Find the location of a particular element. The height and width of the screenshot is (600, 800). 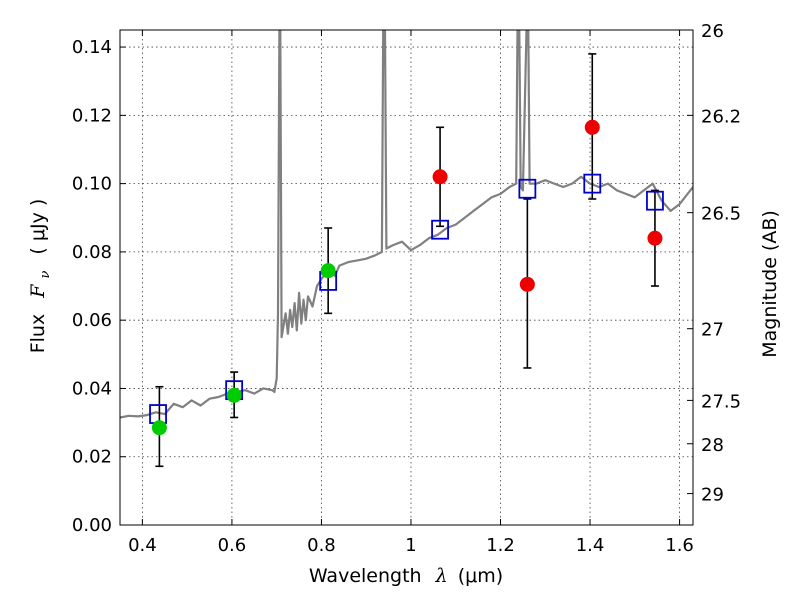

y-axis-title-text: Flux is located at coordinates (38, 334).